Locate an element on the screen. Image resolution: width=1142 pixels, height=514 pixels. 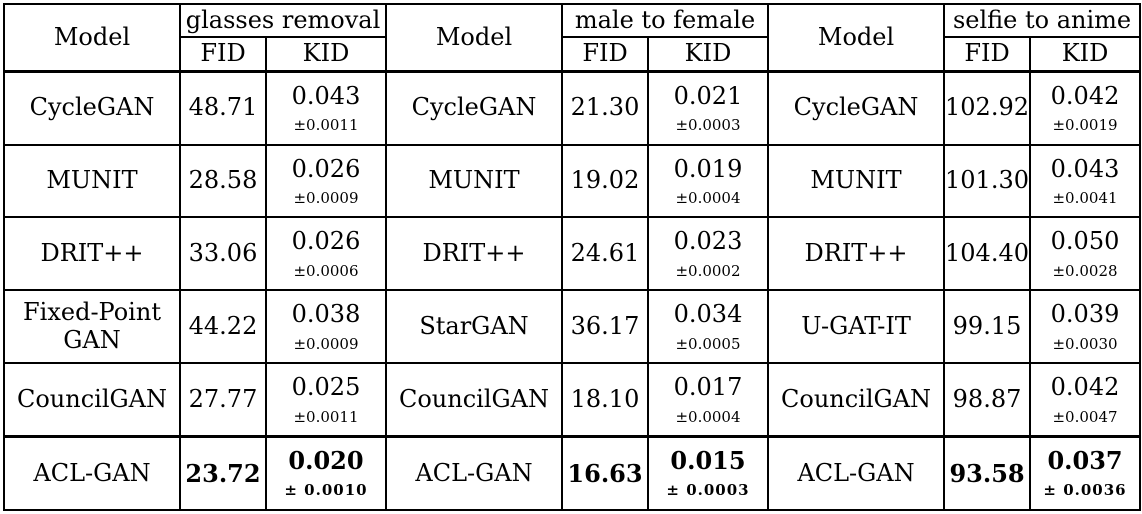
kid-cell-best: 0.020 ± 0.0010 is located at coordinates (326, 473).